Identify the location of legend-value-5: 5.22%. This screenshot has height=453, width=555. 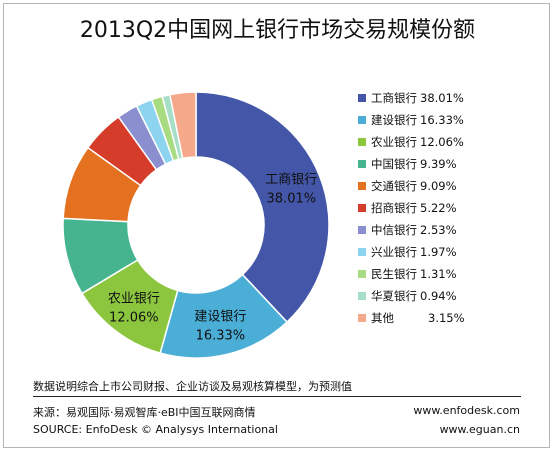
(438, 208).